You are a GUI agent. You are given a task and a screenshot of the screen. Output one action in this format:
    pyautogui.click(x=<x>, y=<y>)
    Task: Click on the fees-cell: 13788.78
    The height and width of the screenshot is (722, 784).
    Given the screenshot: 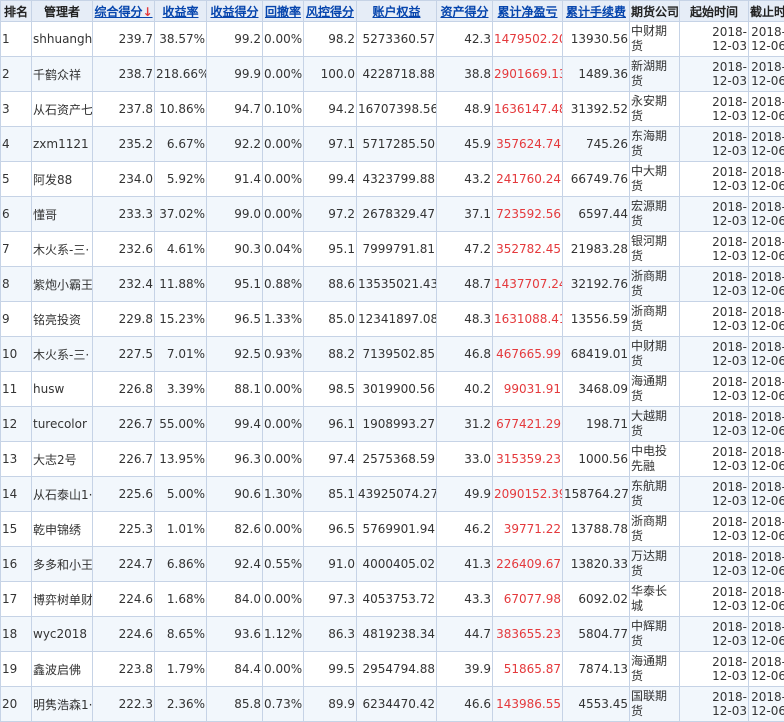 What is the action you would take?
    pyautogui.click(x=596, y=529)
    